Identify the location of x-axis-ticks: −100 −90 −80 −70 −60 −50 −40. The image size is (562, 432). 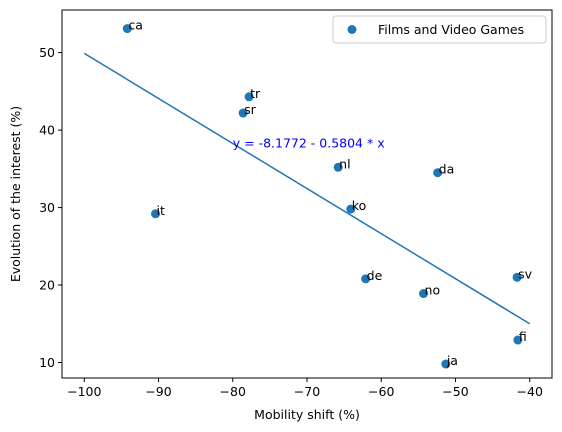
(305, 388).